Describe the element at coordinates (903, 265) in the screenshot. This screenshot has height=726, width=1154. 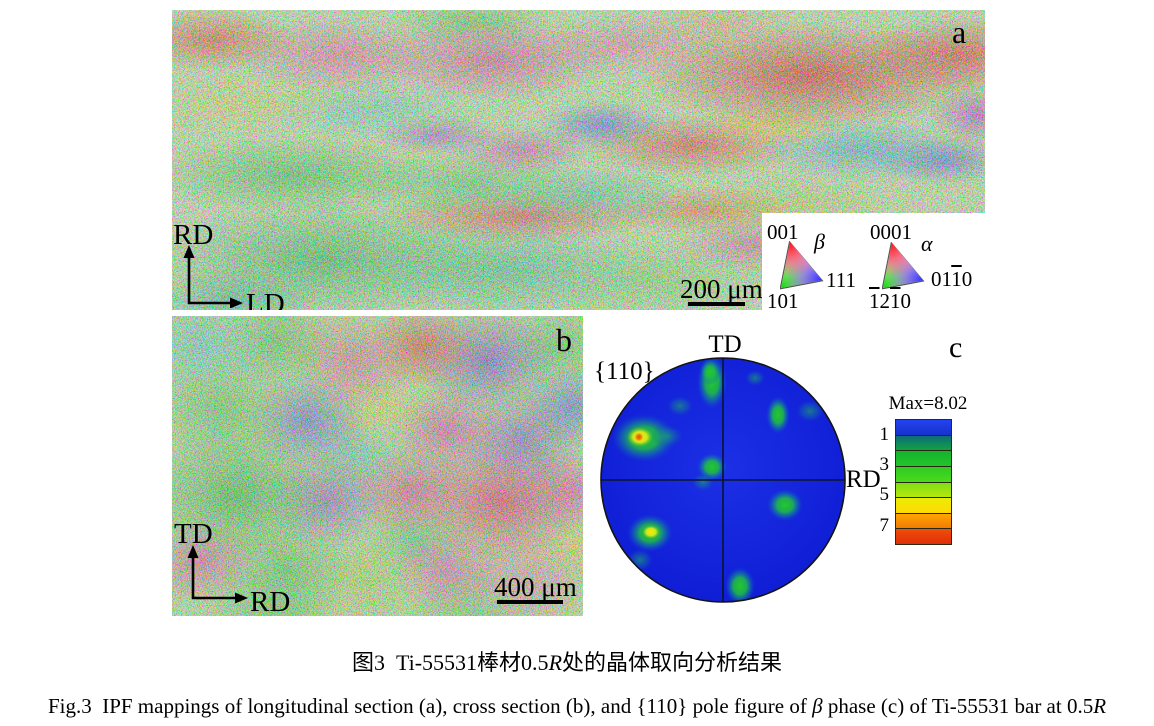
I see `alpha-ipf-triangle-icon` at that location.